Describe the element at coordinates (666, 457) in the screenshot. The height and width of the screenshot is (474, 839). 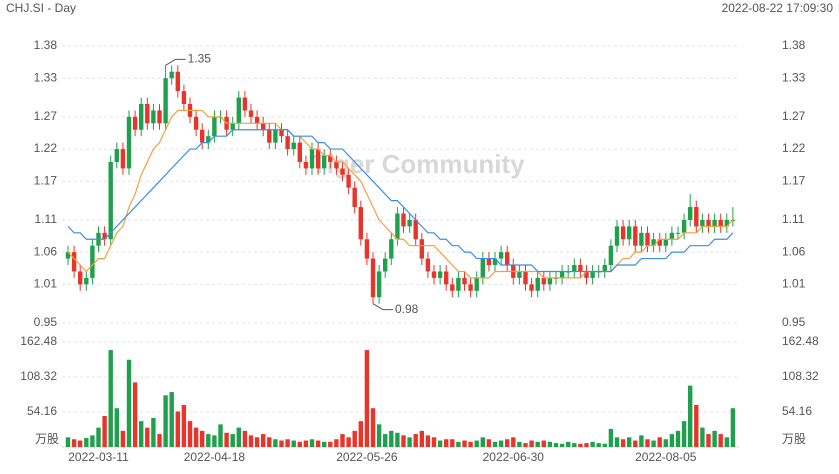
I see `x-tick-label: 2022-08-05` at that location.